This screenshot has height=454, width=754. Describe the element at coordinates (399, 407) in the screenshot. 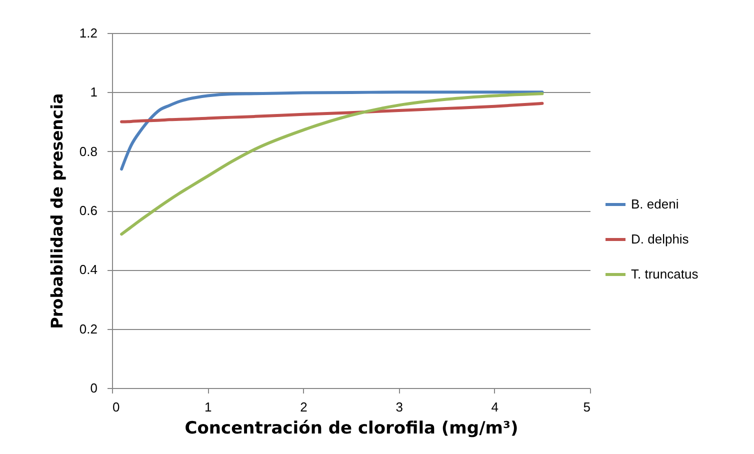

I see `x-tick-label: 3` at that location.